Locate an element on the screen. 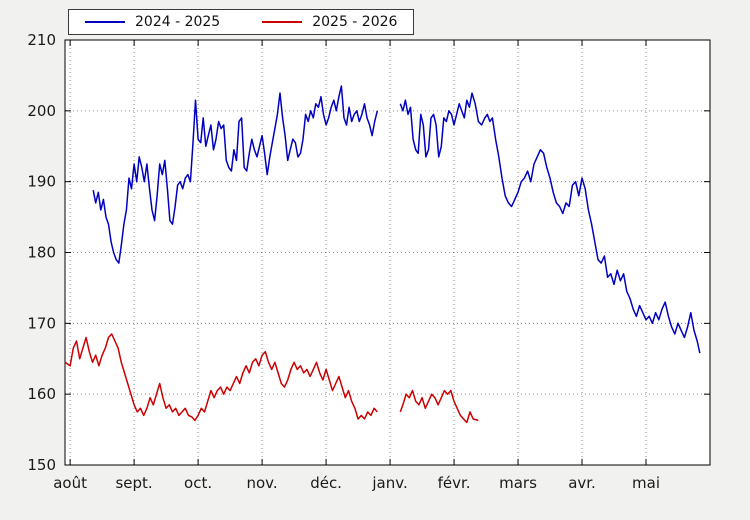 Image resolution: width=750 pixels, height=520 pixels. legend-line-sample-blue is located at coordinates (105, 22).